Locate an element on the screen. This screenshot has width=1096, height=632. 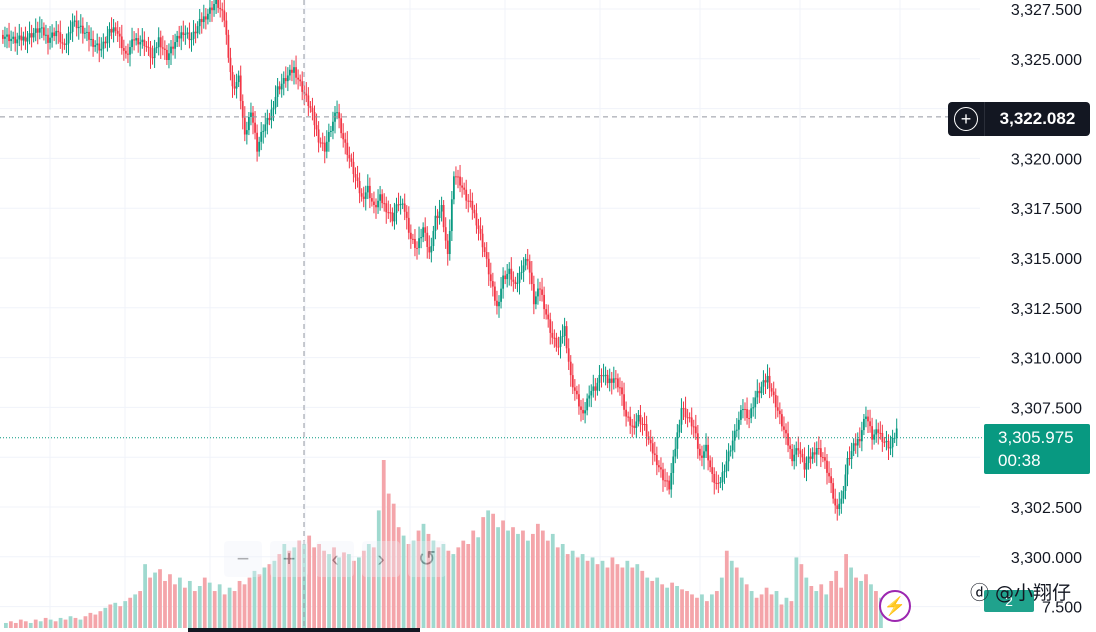
time-scrollbar is located at coordinates (304, 630).